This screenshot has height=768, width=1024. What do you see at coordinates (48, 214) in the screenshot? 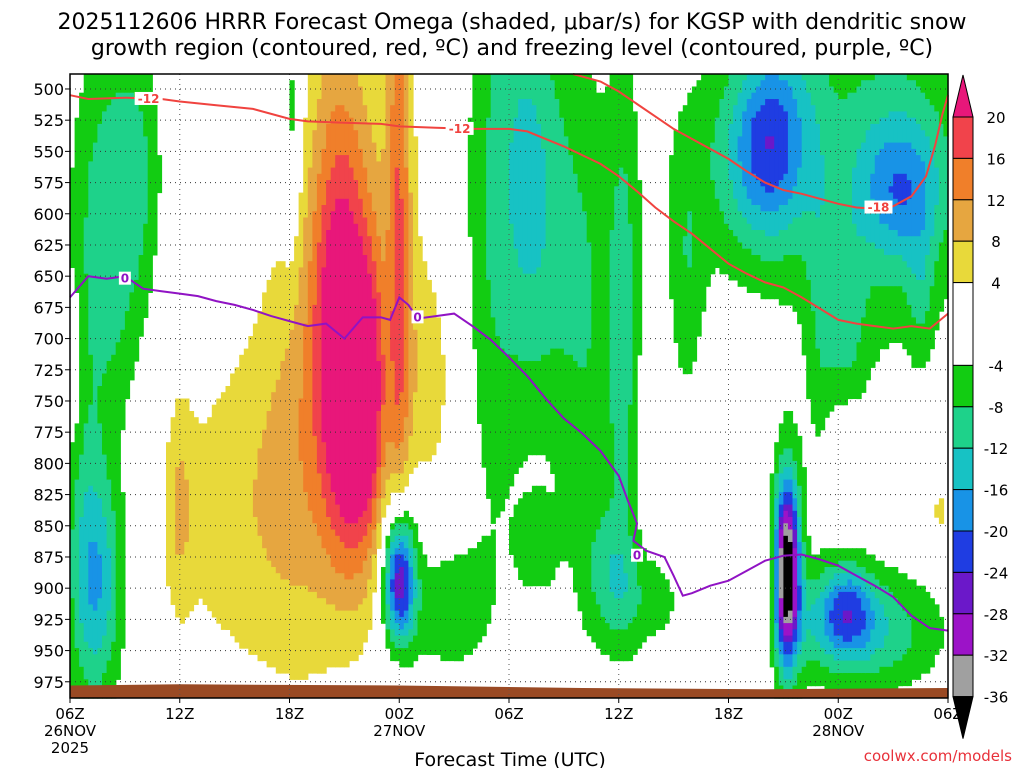
I see `y-tick-label: 600` at bounding box center [48, 214].